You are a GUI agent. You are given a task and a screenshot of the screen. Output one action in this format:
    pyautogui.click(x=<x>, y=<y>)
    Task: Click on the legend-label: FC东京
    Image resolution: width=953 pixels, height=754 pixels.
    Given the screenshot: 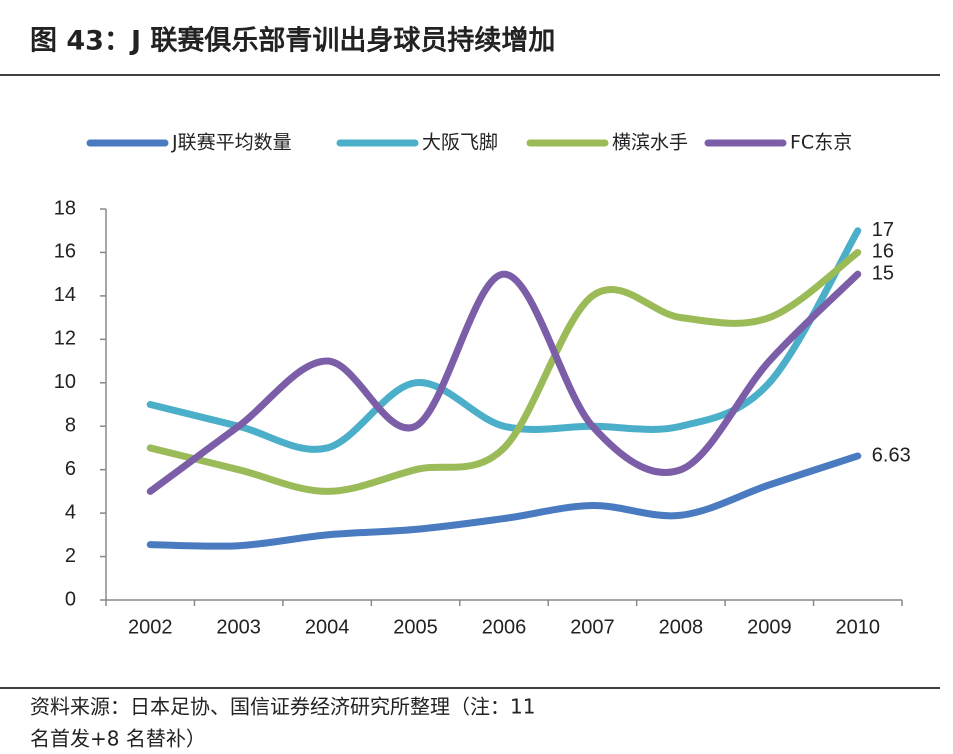 What is the action you would take?
    pyautogui.click(x=821, y=143)
    